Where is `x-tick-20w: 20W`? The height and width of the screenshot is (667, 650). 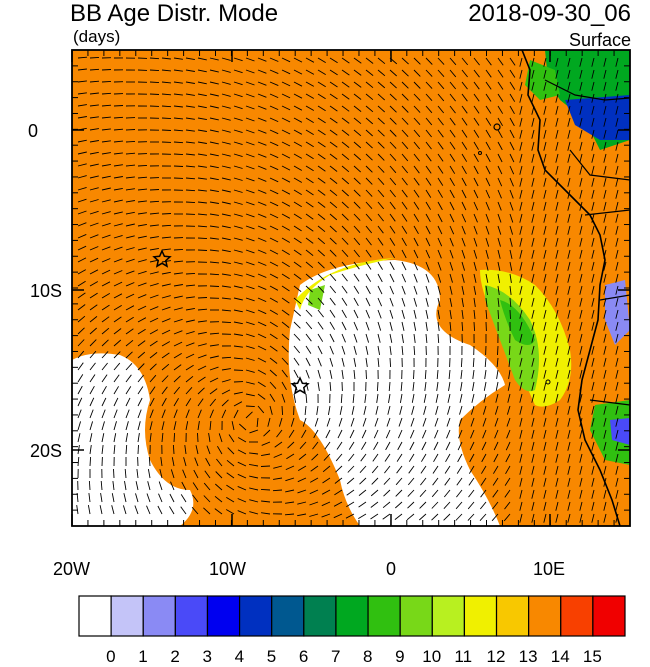 x-tick-20w: 20W is located at coordinates (72, 569).